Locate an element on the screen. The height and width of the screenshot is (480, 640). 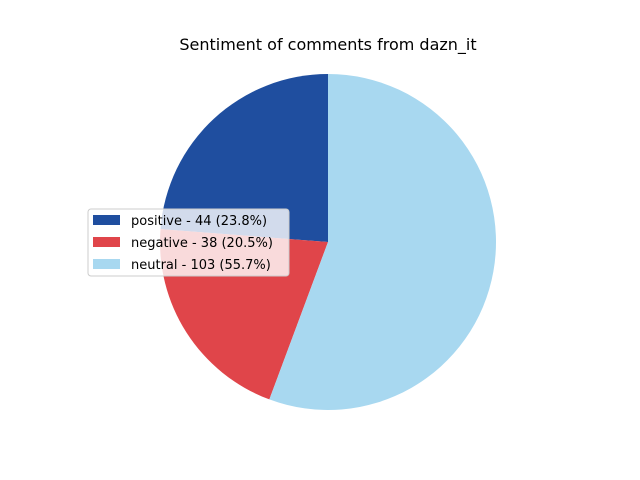
legend-box is located at coordinates (188, 242).